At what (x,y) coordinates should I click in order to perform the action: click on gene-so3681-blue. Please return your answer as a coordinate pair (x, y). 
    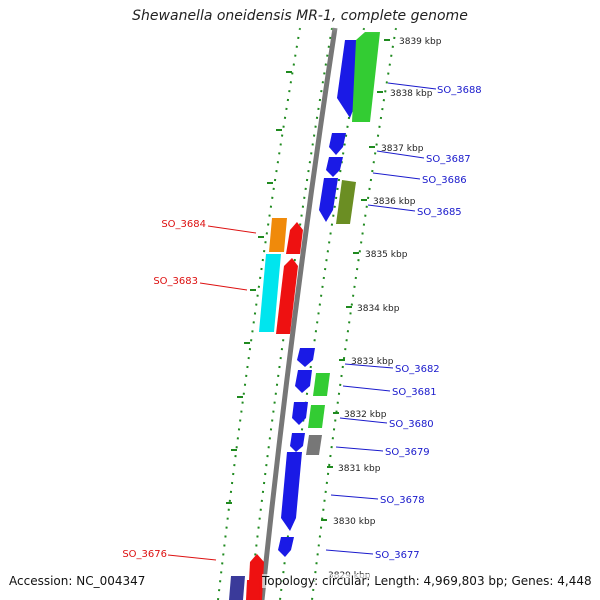
    Looking at the image, I should click on (303, 381).